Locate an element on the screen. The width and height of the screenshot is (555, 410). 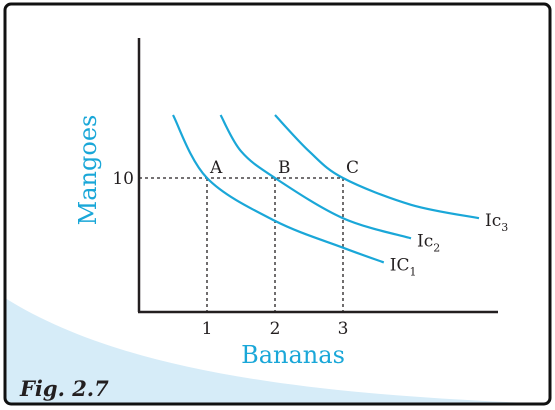
point-labels: A B C is located at coordinates (284, 168).